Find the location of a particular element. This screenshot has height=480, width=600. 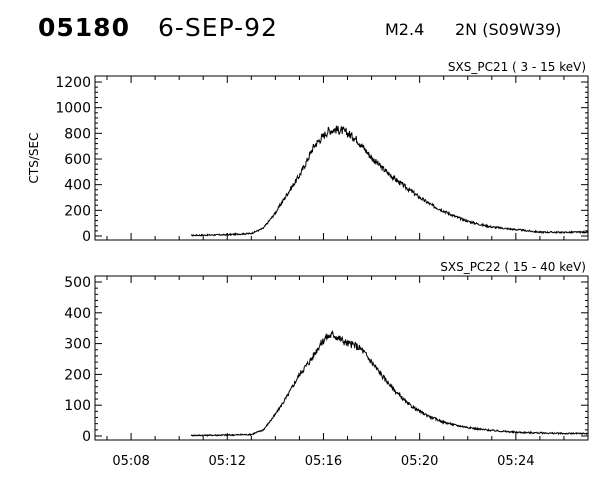

flare-class: M2.4 is located at coordinates (405, 29).